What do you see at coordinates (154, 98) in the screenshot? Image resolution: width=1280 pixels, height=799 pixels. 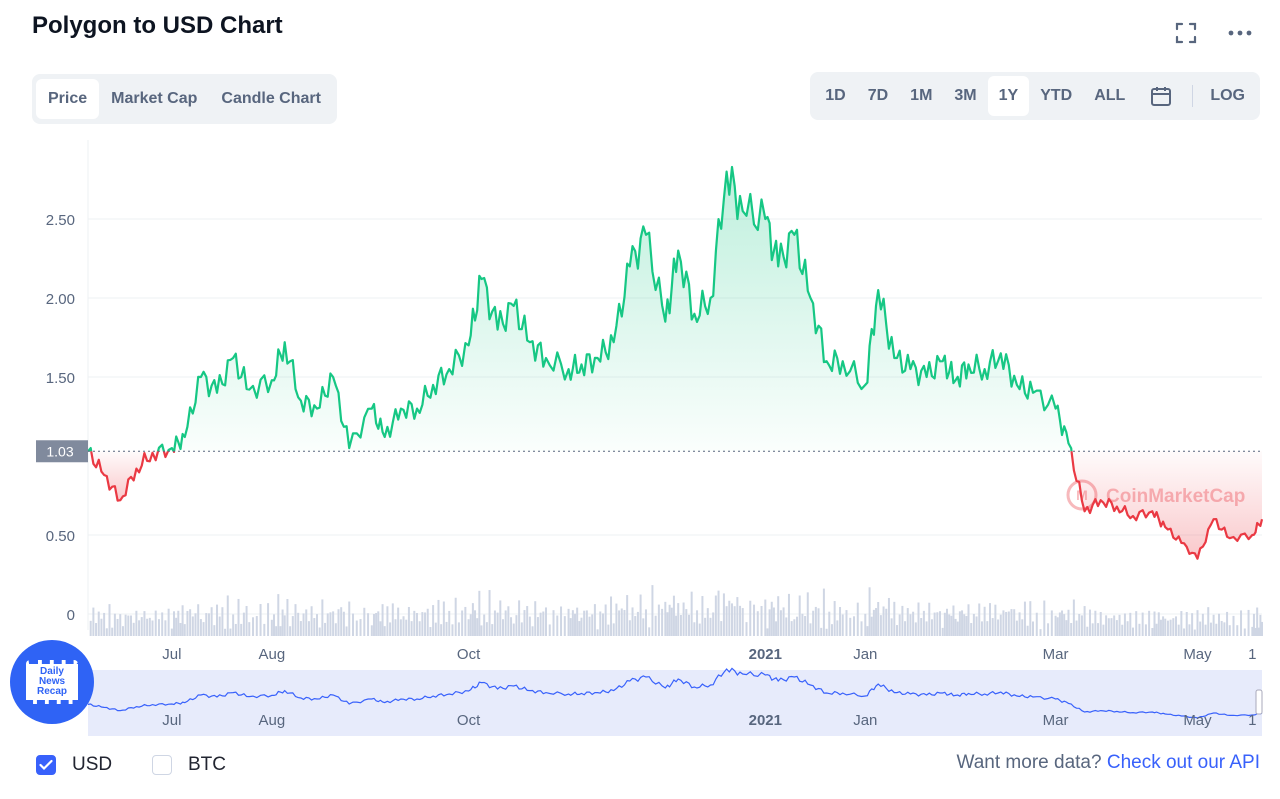 I see `tab-market-cap: Market Cap` at bounding box center [154, 98].